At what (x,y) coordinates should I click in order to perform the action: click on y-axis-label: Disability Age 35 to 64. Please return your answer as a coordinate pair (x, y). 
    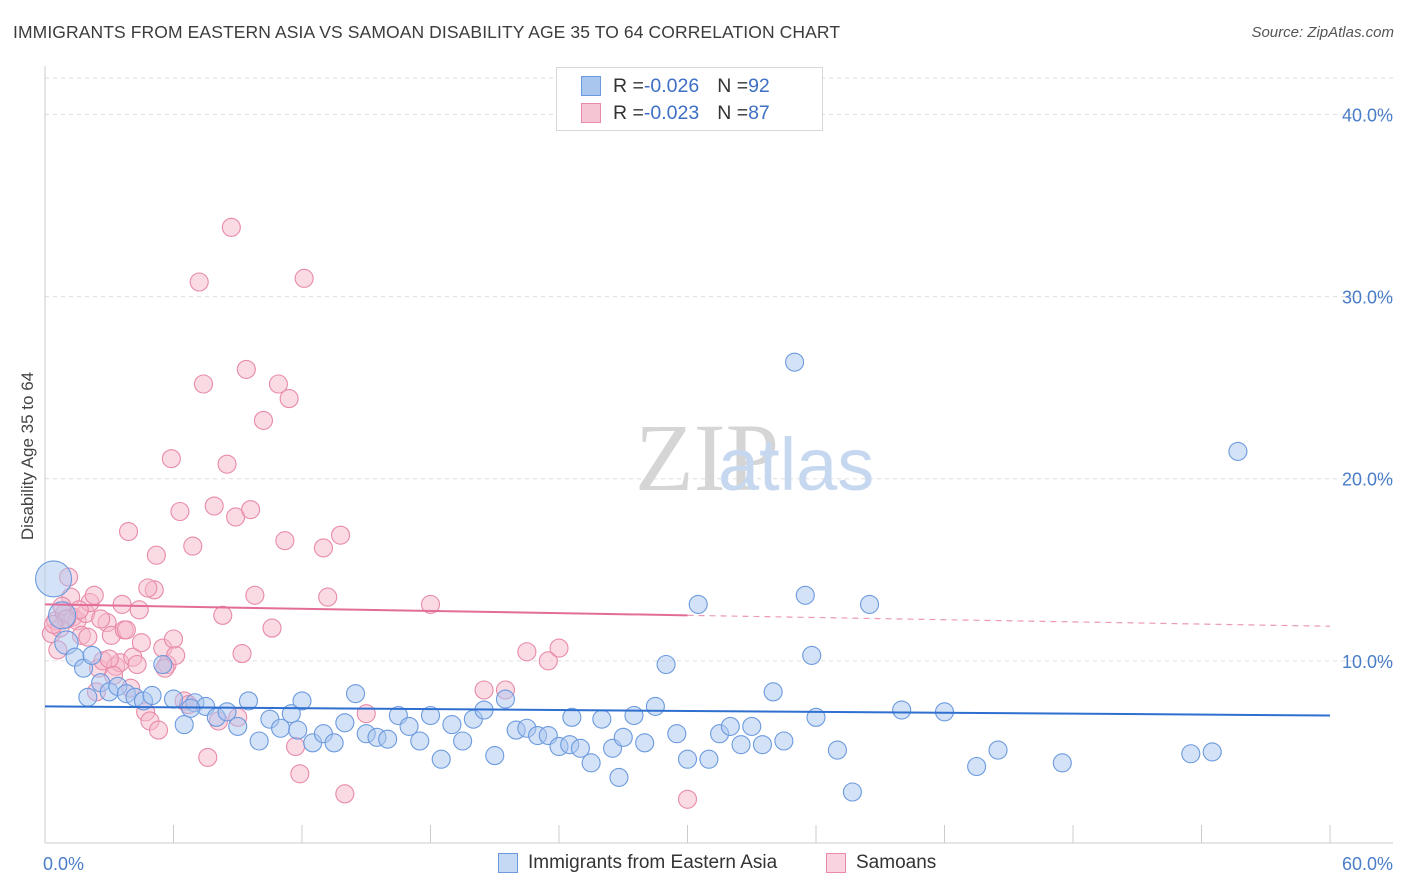
    Looking at the image, I should click on (27, 456).